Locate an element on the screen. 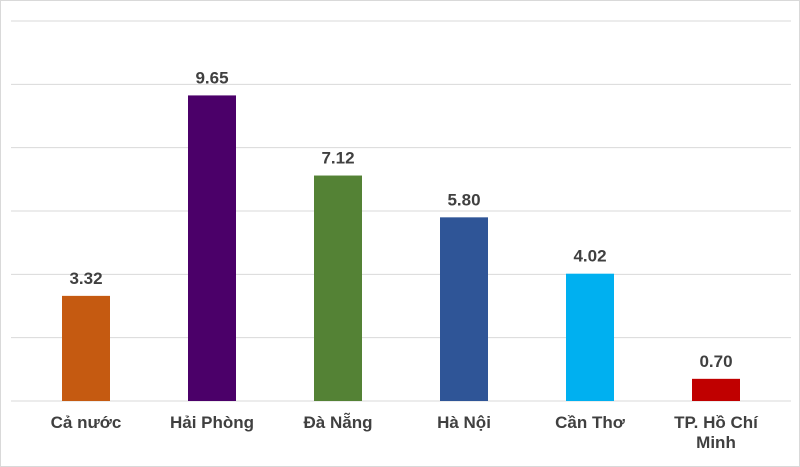 Image resolution: width=800 pixels, height=467 pixels. value-label: 7.12 is located at coordinates (337, 158).